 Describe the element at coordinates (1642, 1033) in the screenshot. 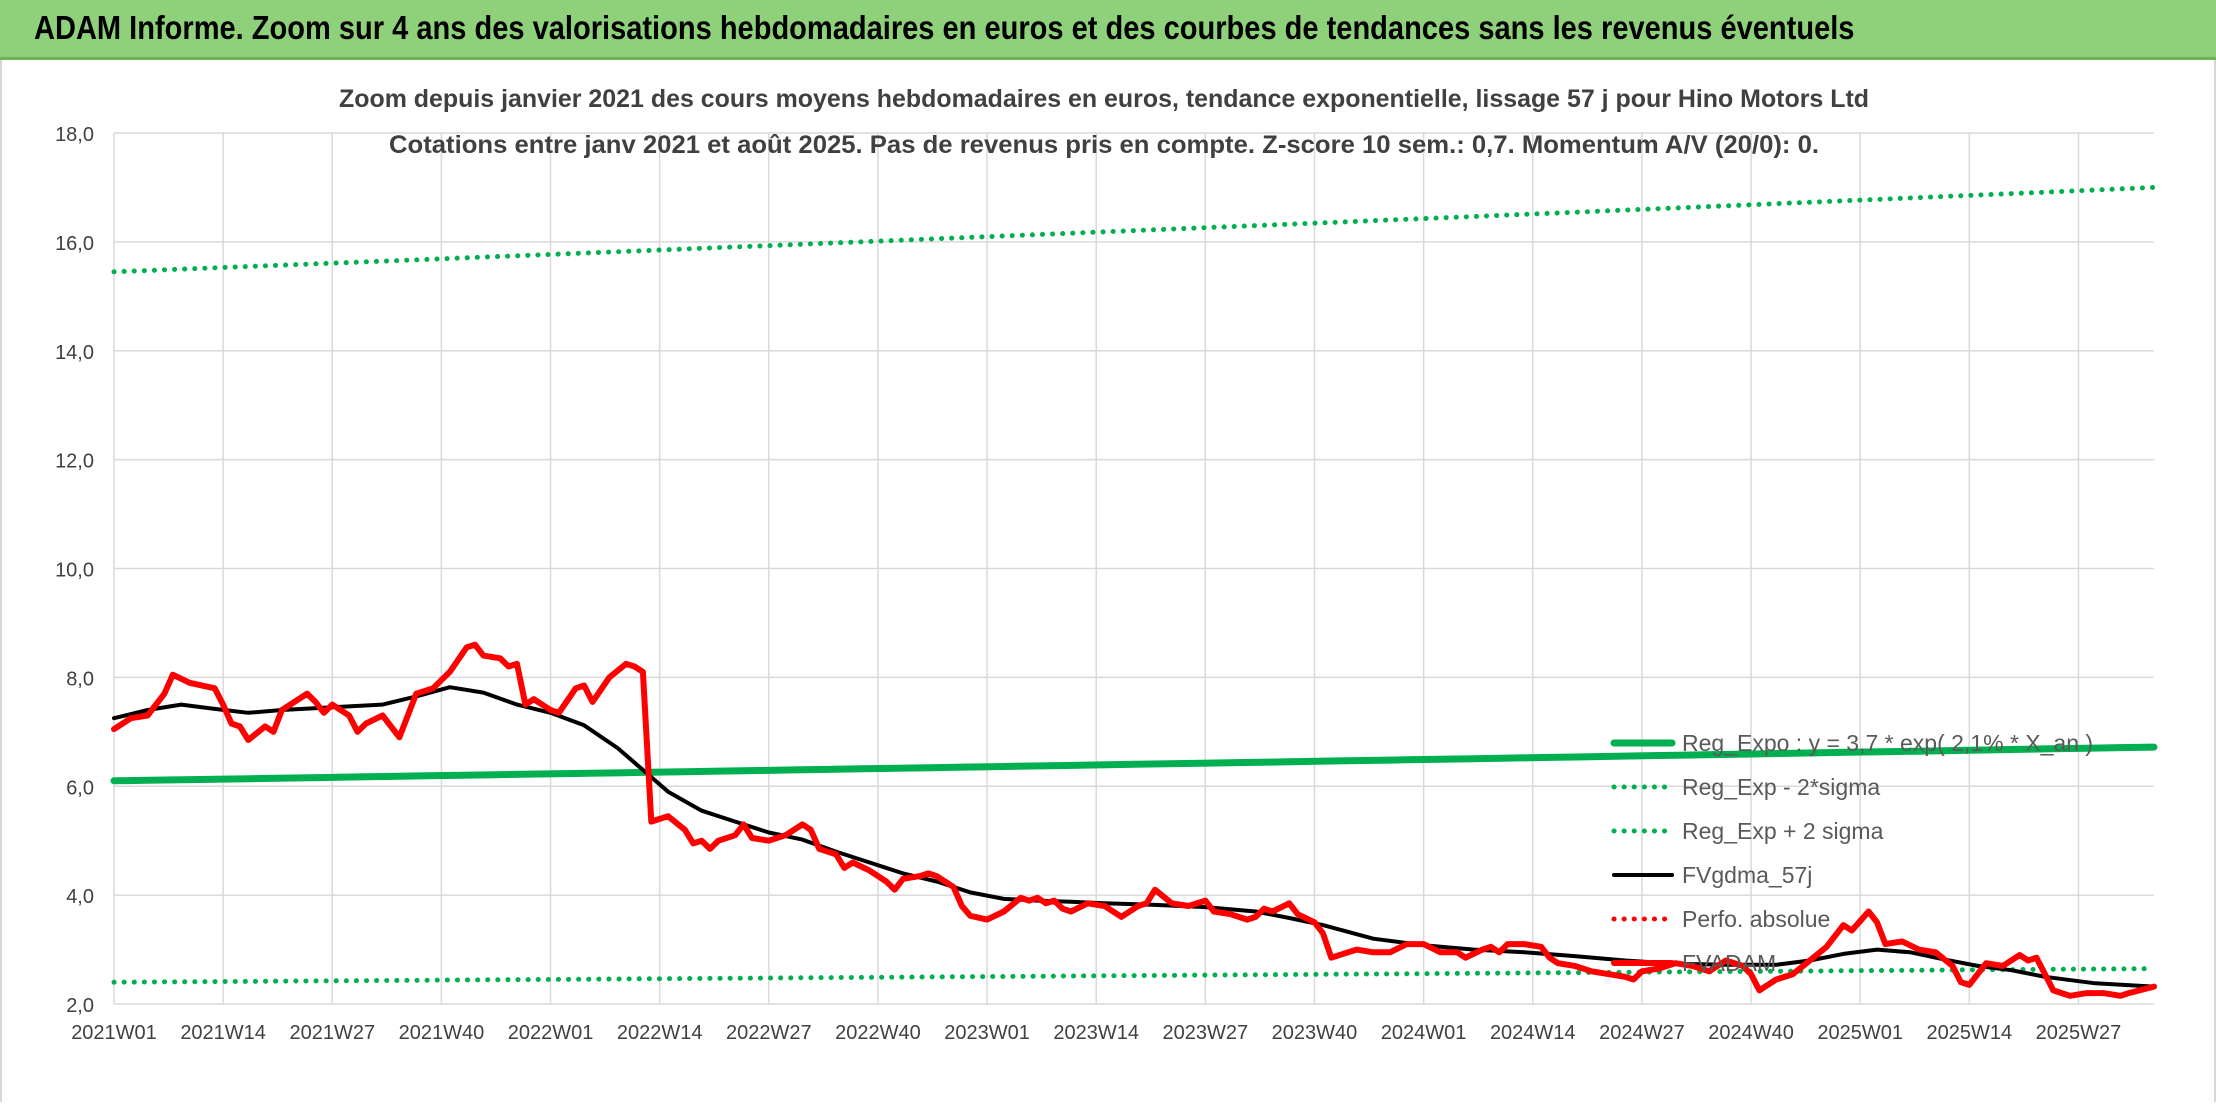

I see `x-tick-label: 2024W27` at that location.